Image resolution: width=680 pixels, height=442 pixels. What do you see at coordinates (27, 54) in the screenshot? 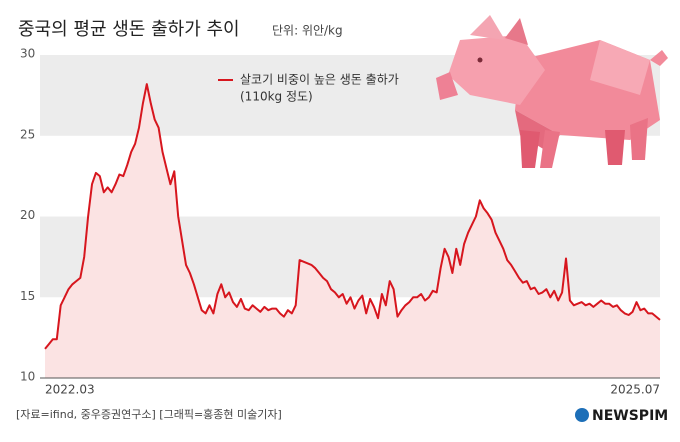
I see `y-tick-label: 30` at bounding box center [27, 54].